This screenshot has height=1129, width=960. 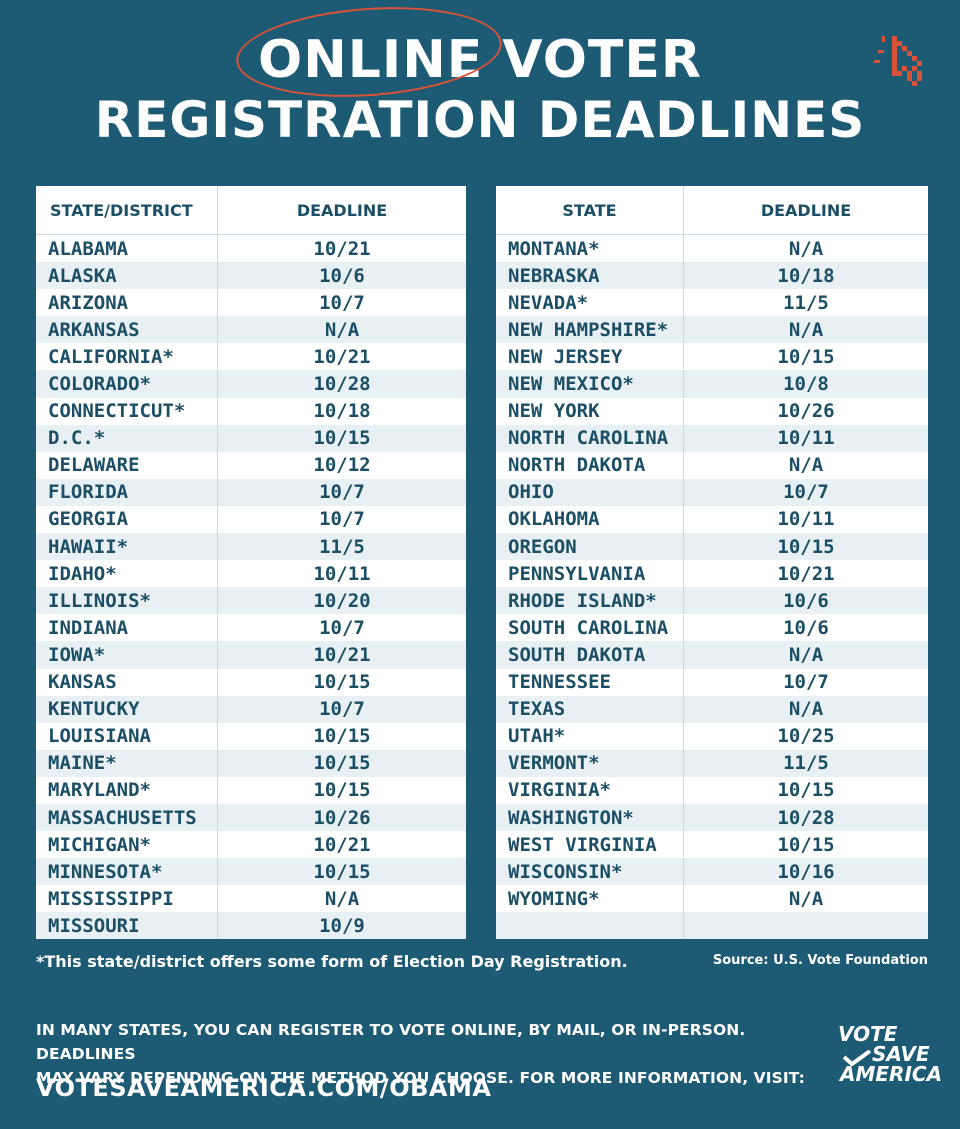 What do you see at coordinates (806, 627) in the screenshot?
I see `deadline-value: 10/6` at bounding box center [806, 627].